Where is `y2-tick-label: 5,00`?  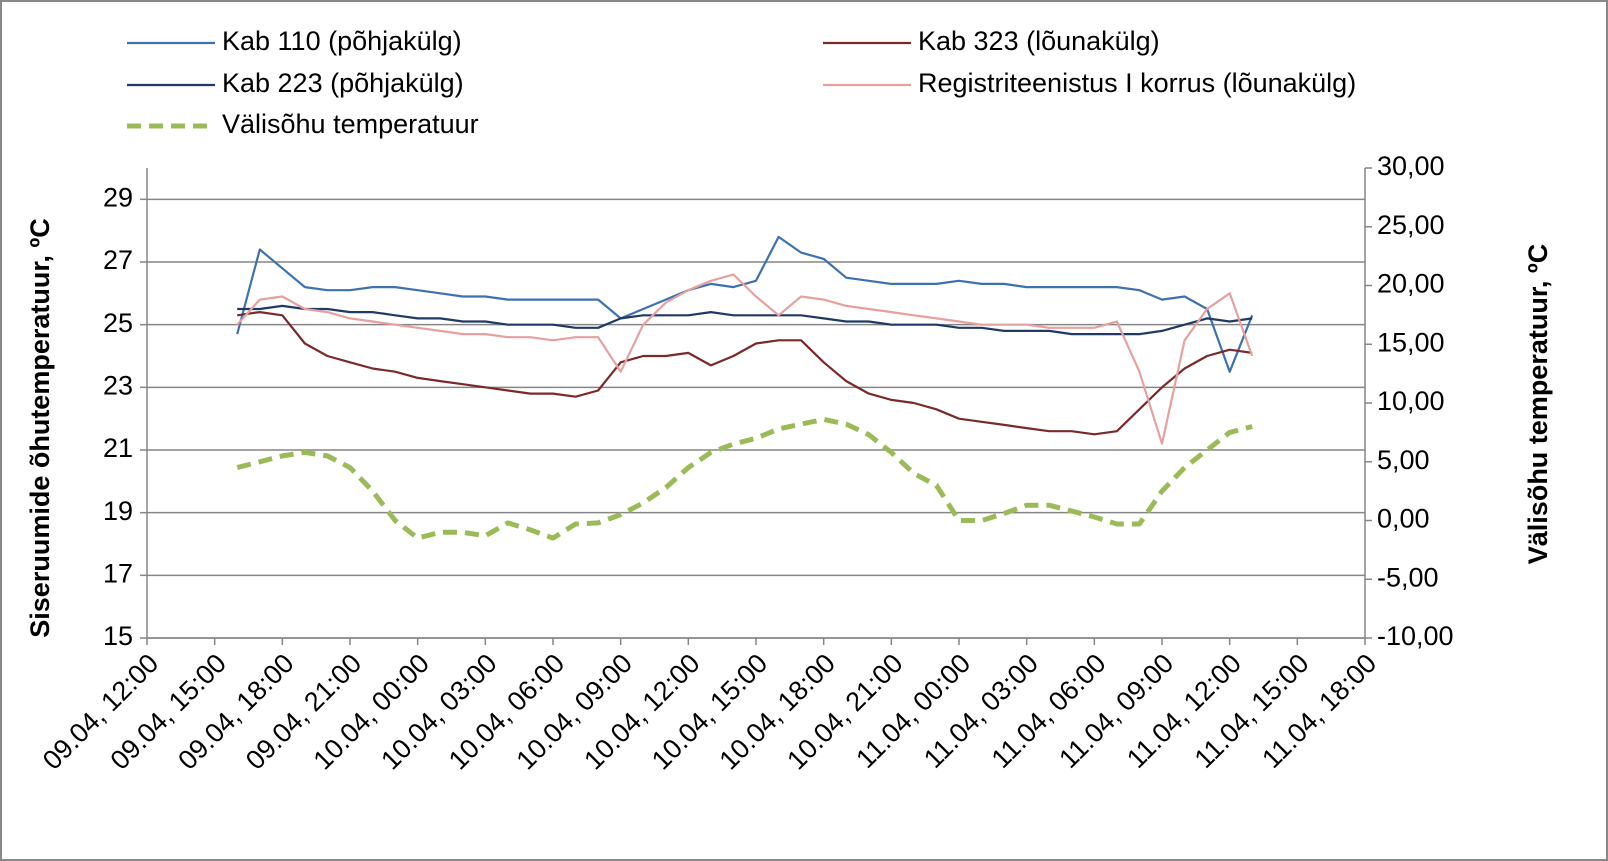 y2-tick-label: 5,00 is located at coordinates (1403, 460).